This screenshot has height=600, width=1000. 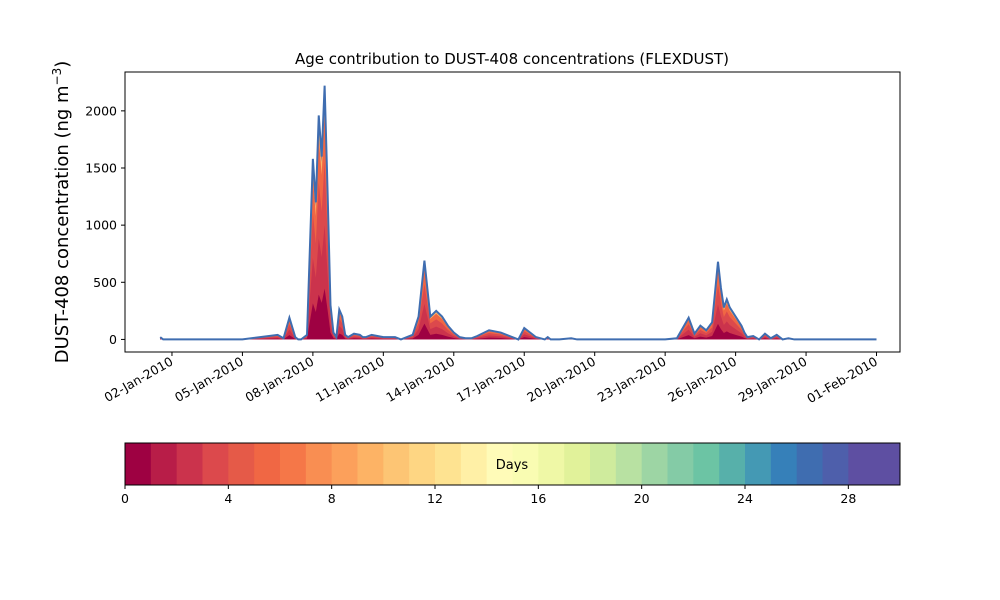 I want to click on x-tick-label: 11-Jan-2010, so click(x=350, y=379).